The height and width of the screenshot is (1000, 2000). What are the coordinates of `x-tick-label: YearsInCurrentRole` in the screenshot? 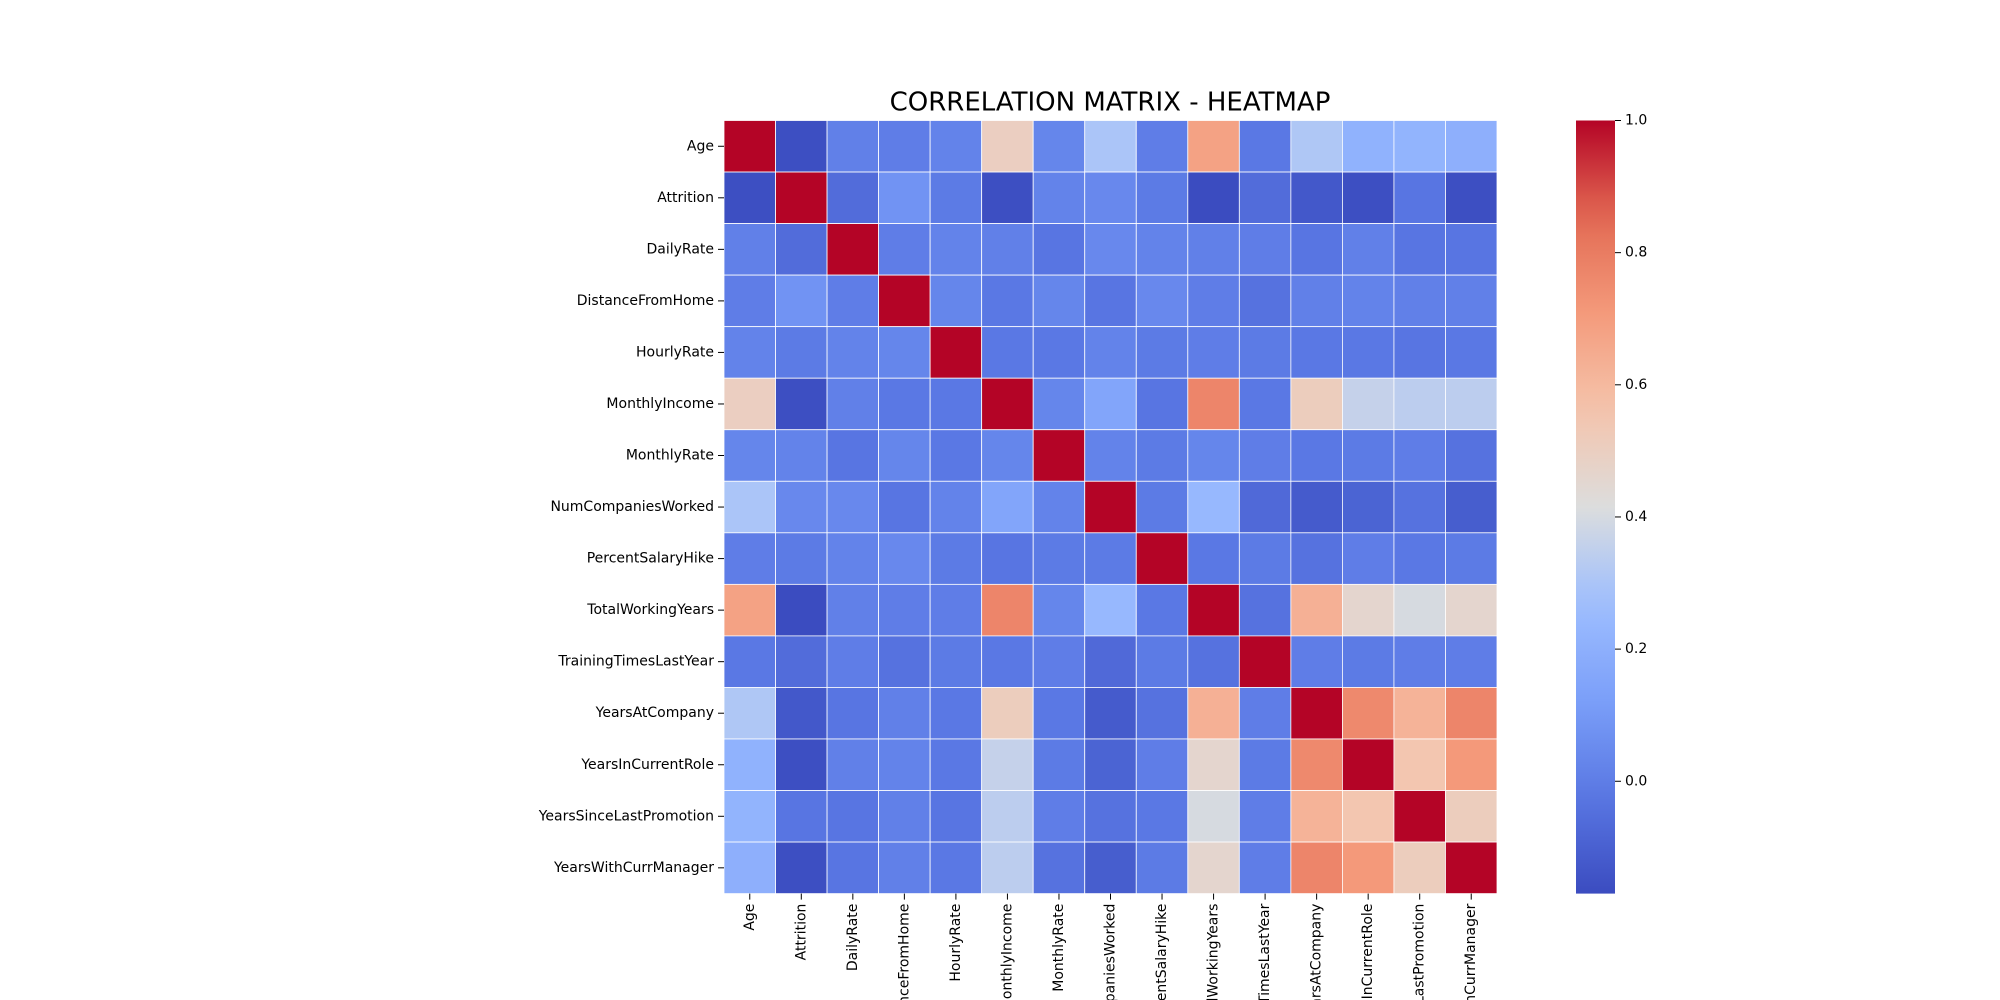 It's located at (1368, 952).